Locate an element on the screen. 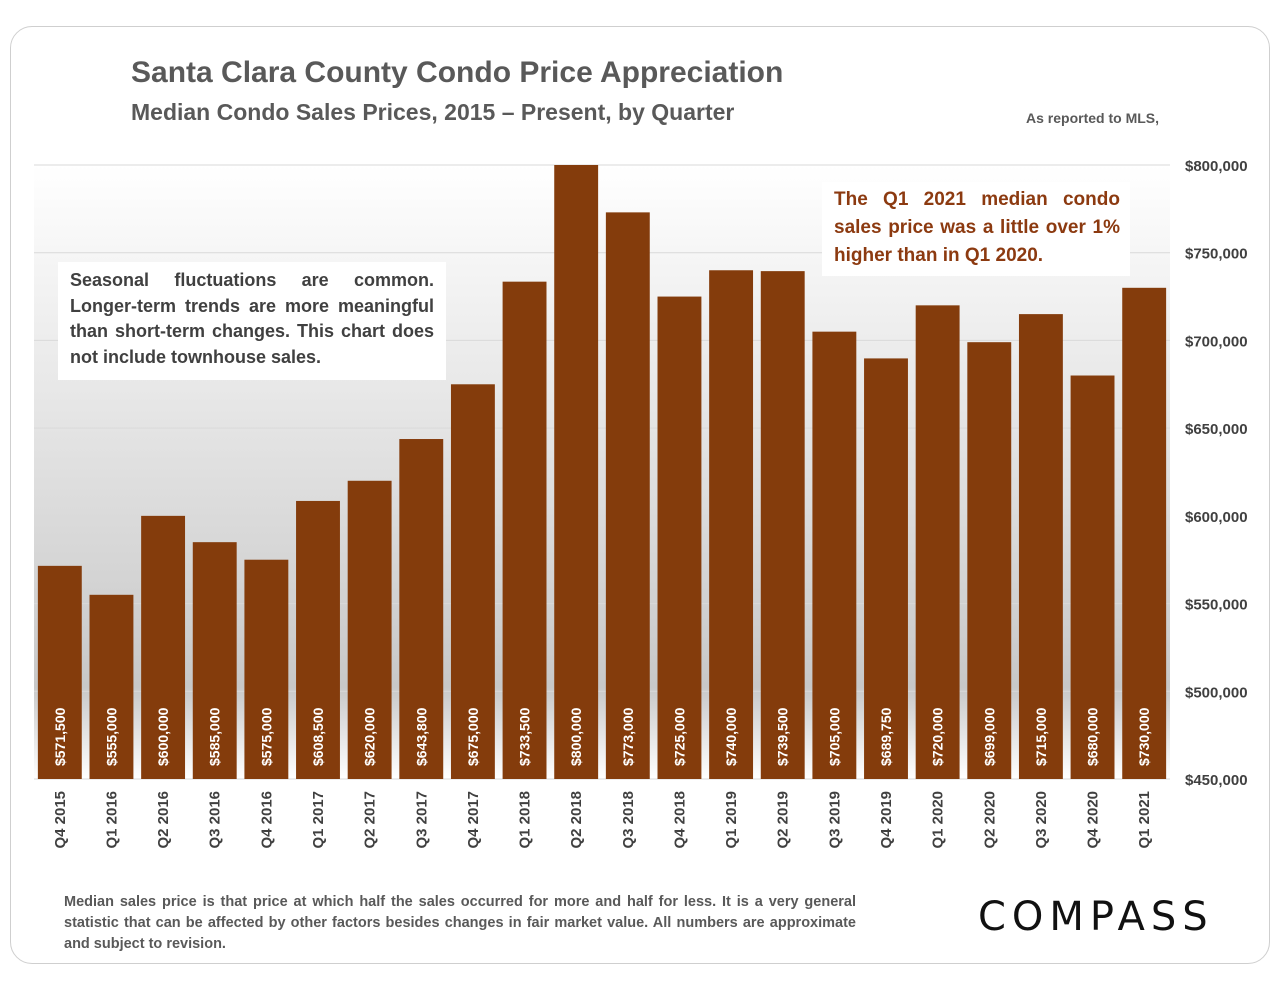 This screenshot has height=989, width=1280. x-tick-label: Q1 2018 is located at coordinates (525, 820).